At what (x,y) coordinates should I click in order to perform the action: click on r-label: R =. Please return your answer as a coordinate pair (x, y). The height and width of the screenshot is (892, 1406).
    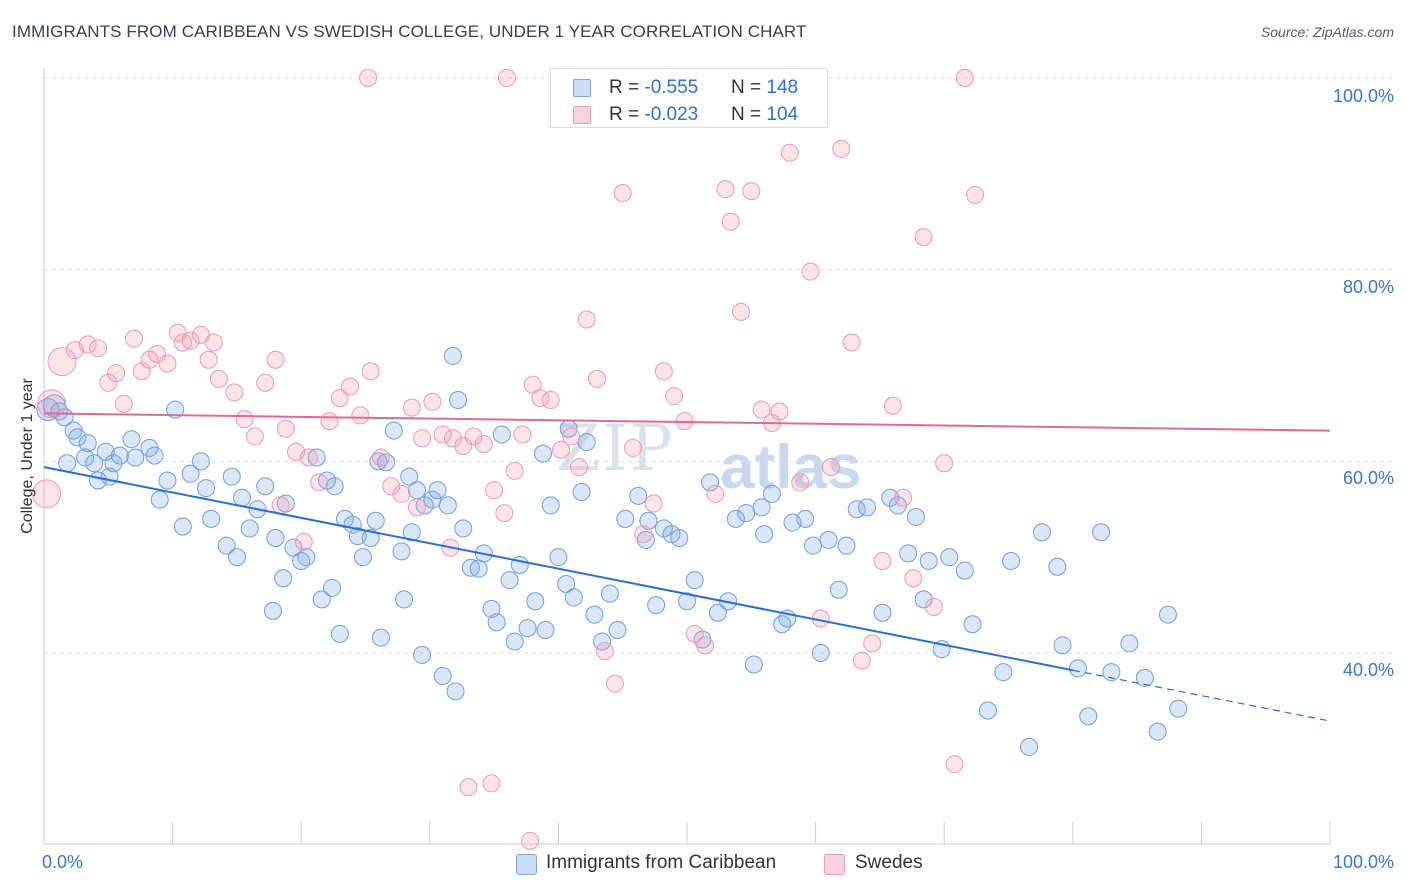
    Looking at the image, I should click on (627, 114).